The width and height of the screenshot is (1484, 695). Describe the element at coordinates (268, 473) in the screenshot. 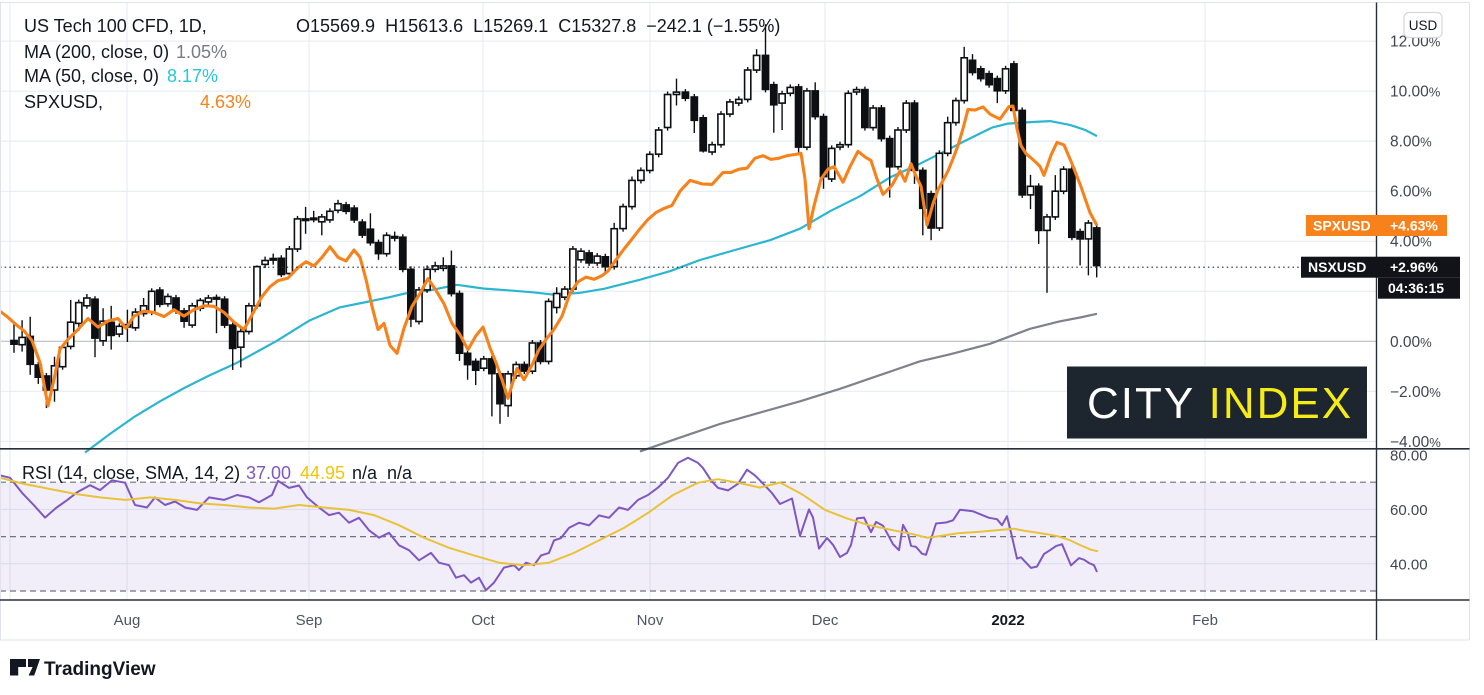

I see `svg-text: 37.00` at that location.